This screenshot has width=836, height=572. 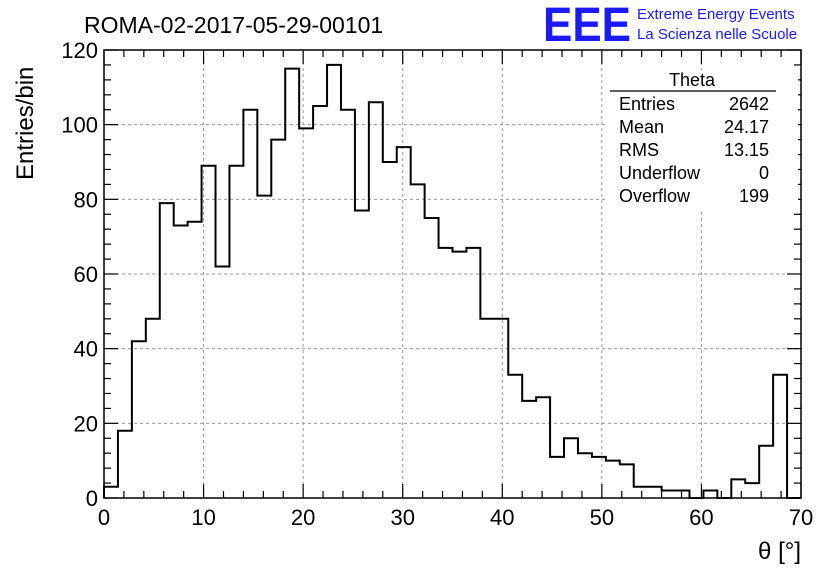 I want to click on stats-value-rms: 13.15, so click(x=746, y=150).